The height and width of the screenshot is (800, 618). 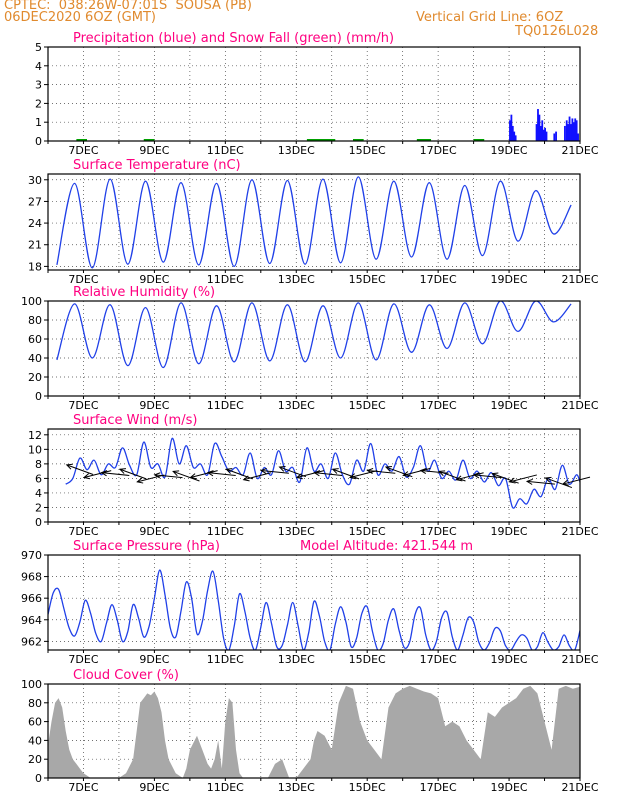 What do you see at coordinates (35, 223) in the screenshot?
I see `temp-ytick-label: 24` at bounding box center [35, 223].